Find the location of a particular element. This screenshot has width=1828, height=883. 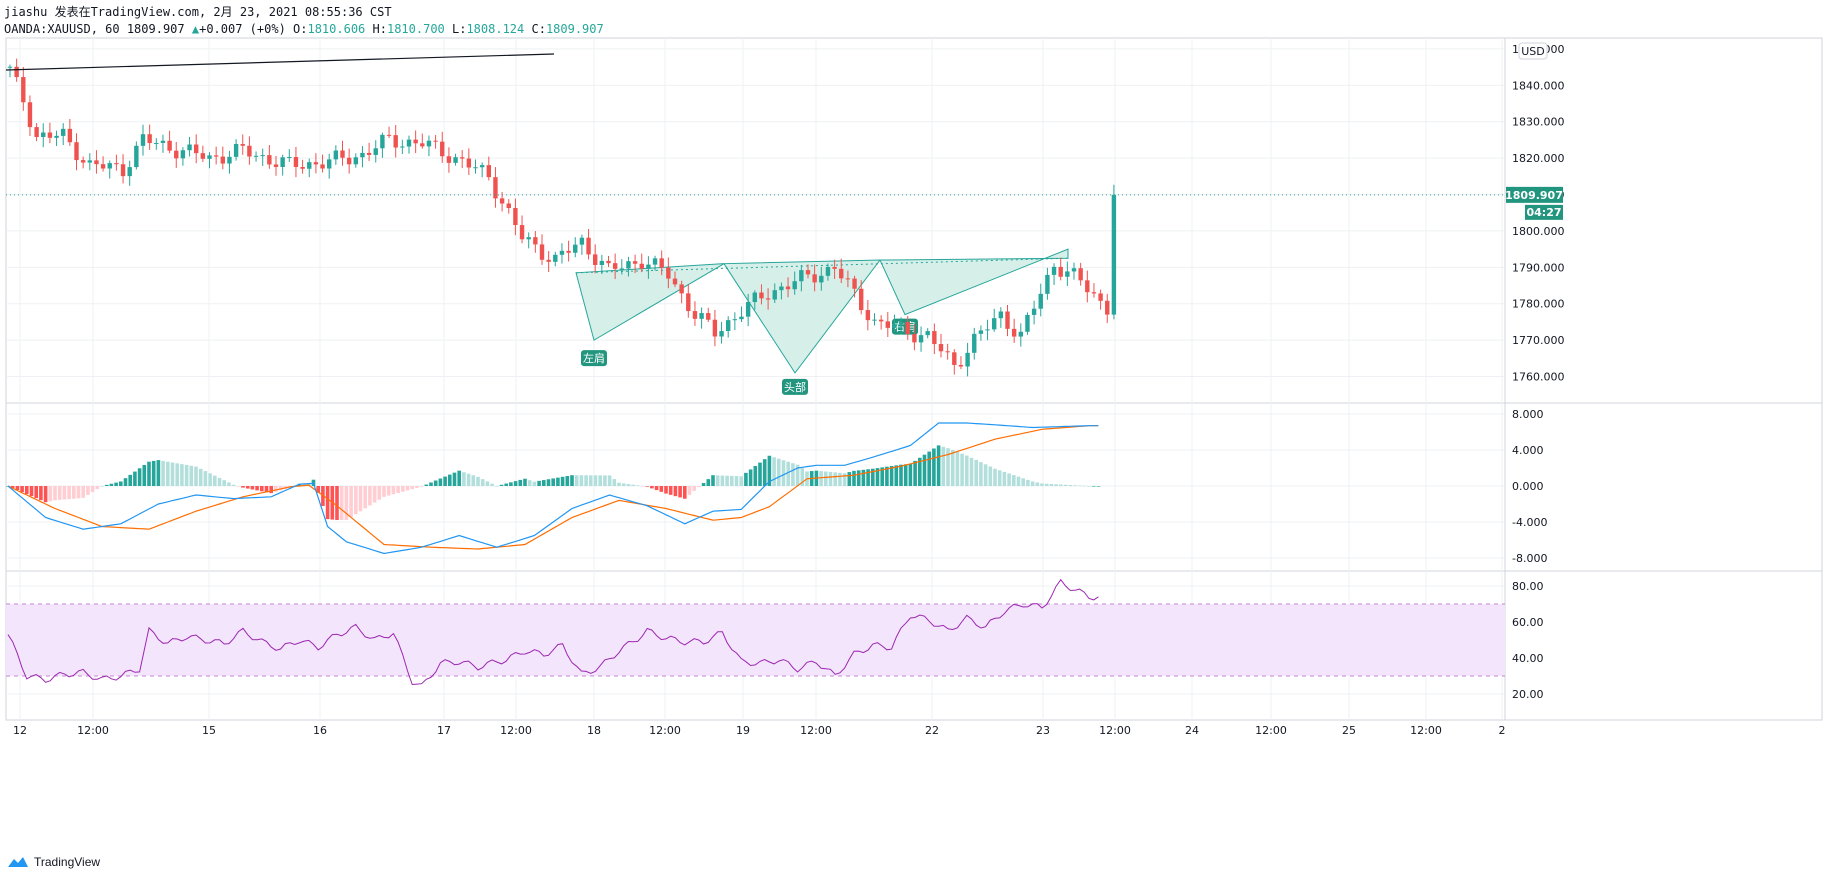

open-label: O: is located at coordinates (300, 29).